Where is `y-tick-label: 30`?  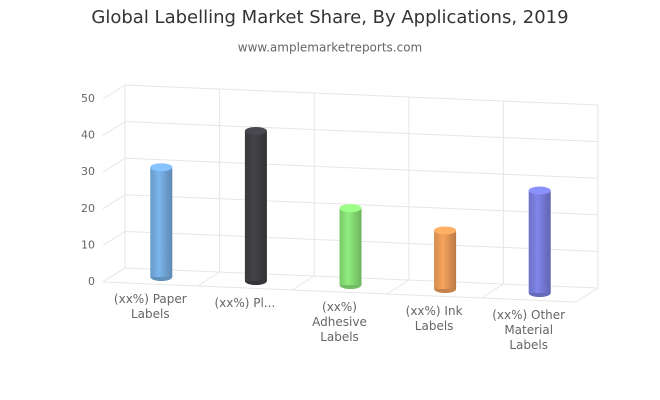 y-tick-label: 30 is located at coordinates (88, 171).